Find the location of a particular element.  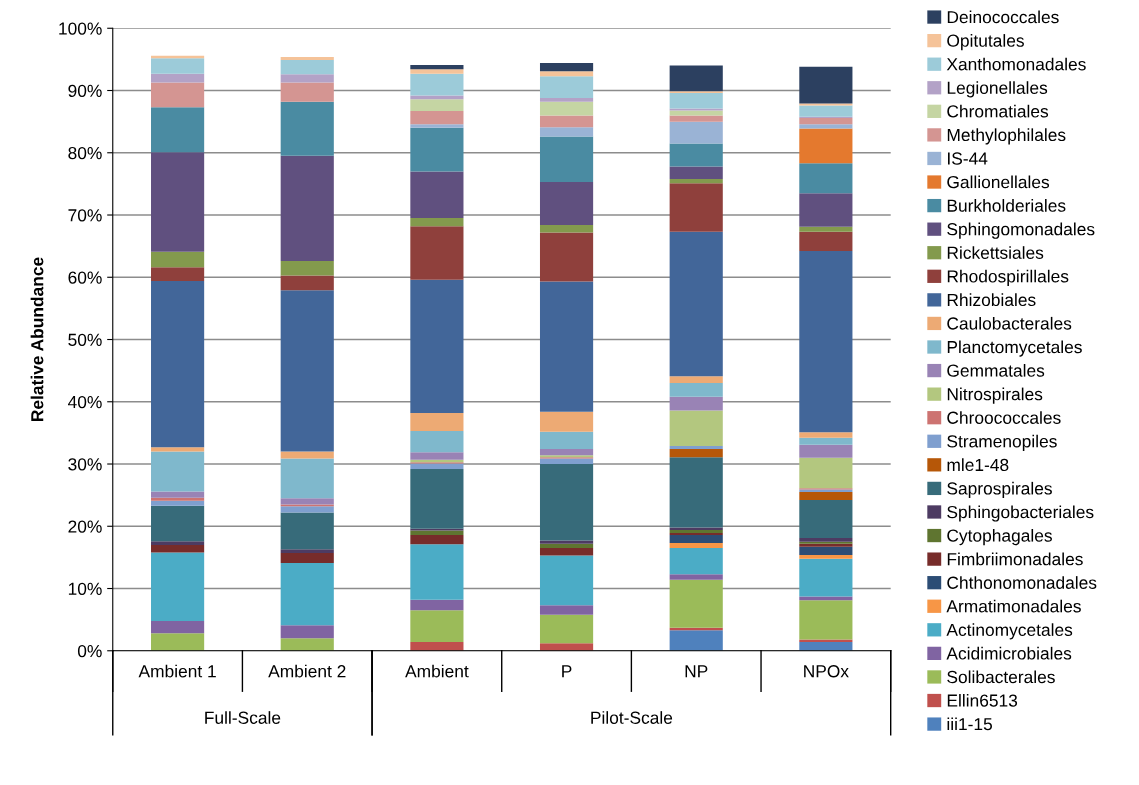

legend-label: Rhodospirillales is located at coordinates (1008, 277).